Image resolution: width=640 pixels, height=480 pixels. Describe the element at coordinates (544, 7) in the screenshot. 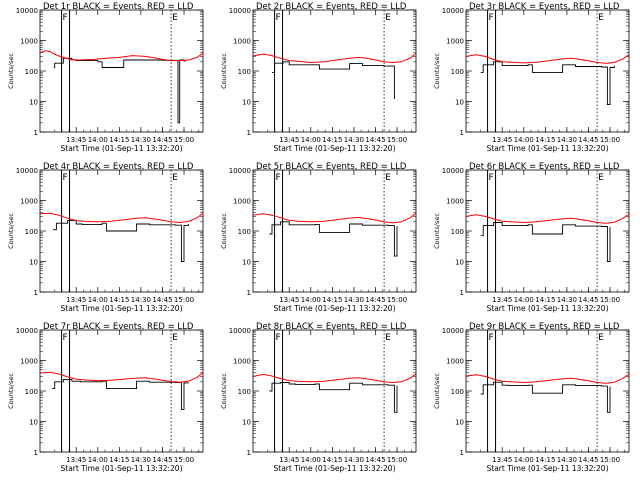

I see `panel-title: Det 3r BLACK = Events, RED = LLD` at that location.